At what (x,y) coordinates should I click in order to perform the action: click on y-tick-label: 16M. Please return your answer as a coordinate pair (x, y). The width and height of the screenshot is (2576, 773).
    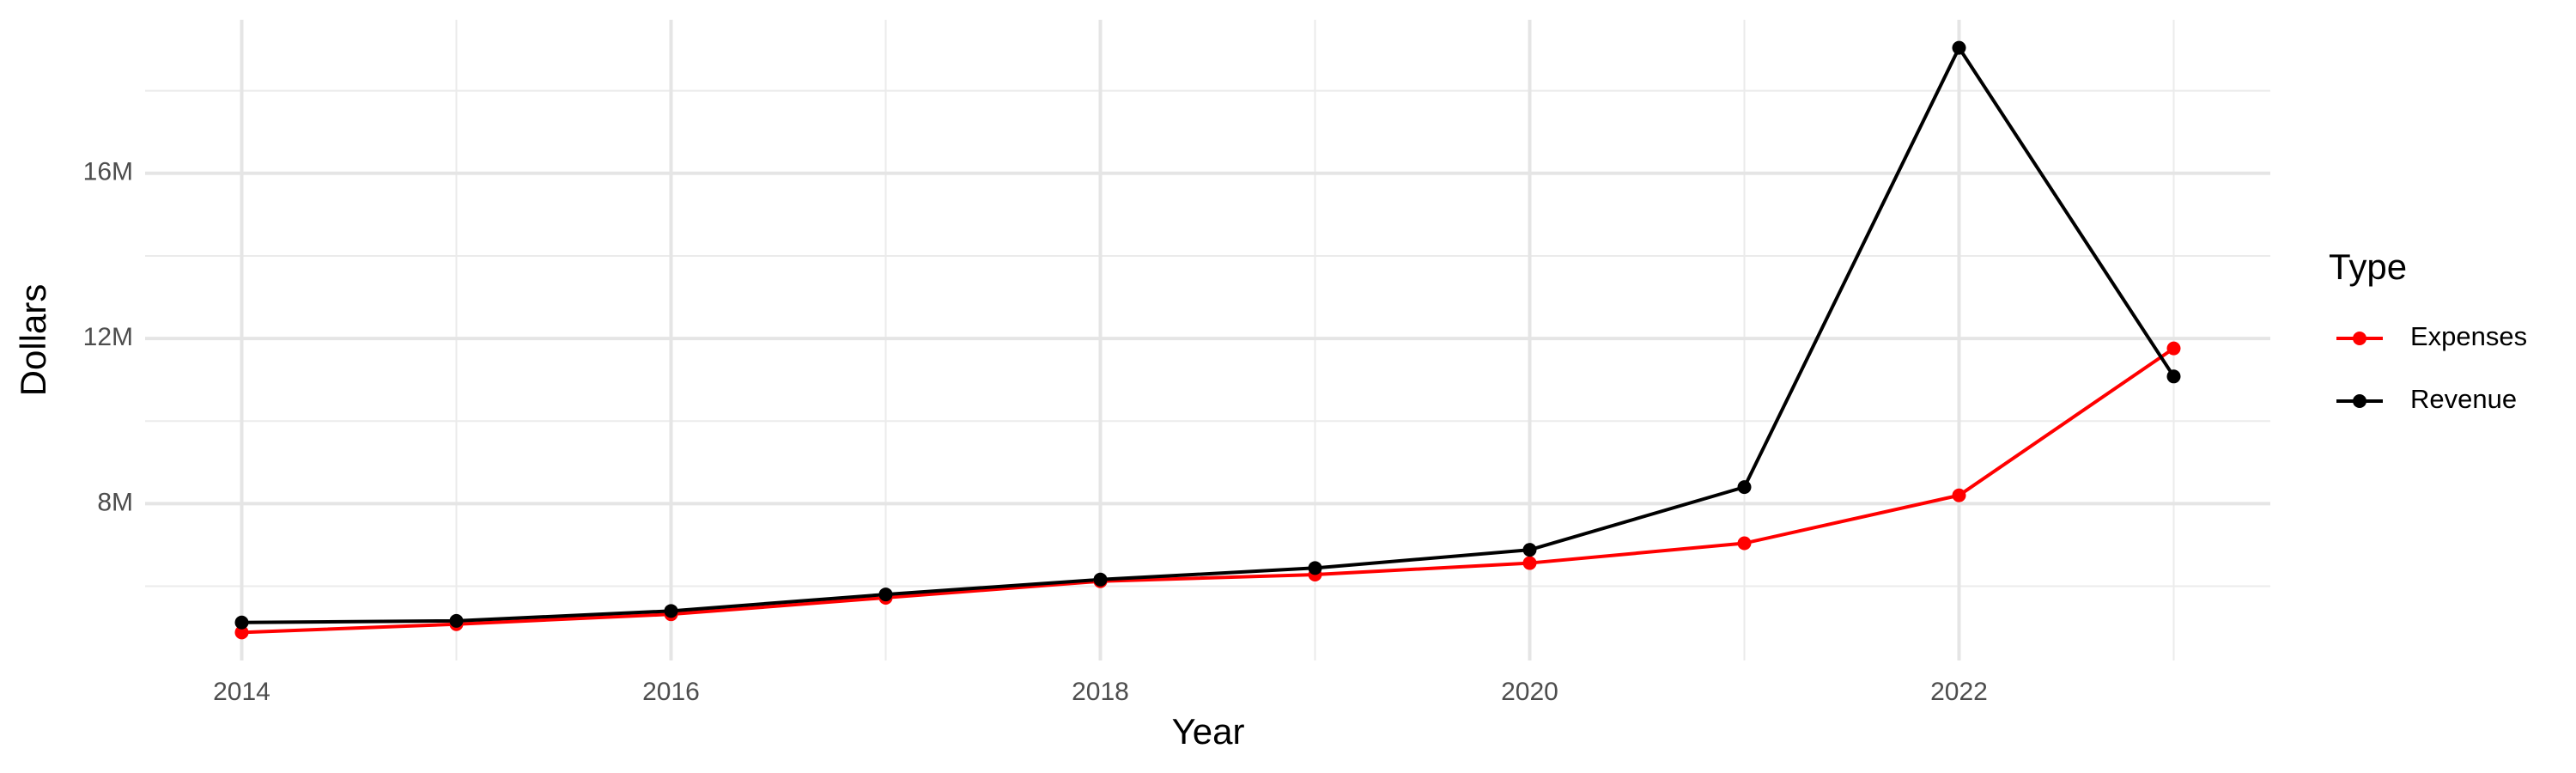
    Looking at the image, I should click on (108, 172).